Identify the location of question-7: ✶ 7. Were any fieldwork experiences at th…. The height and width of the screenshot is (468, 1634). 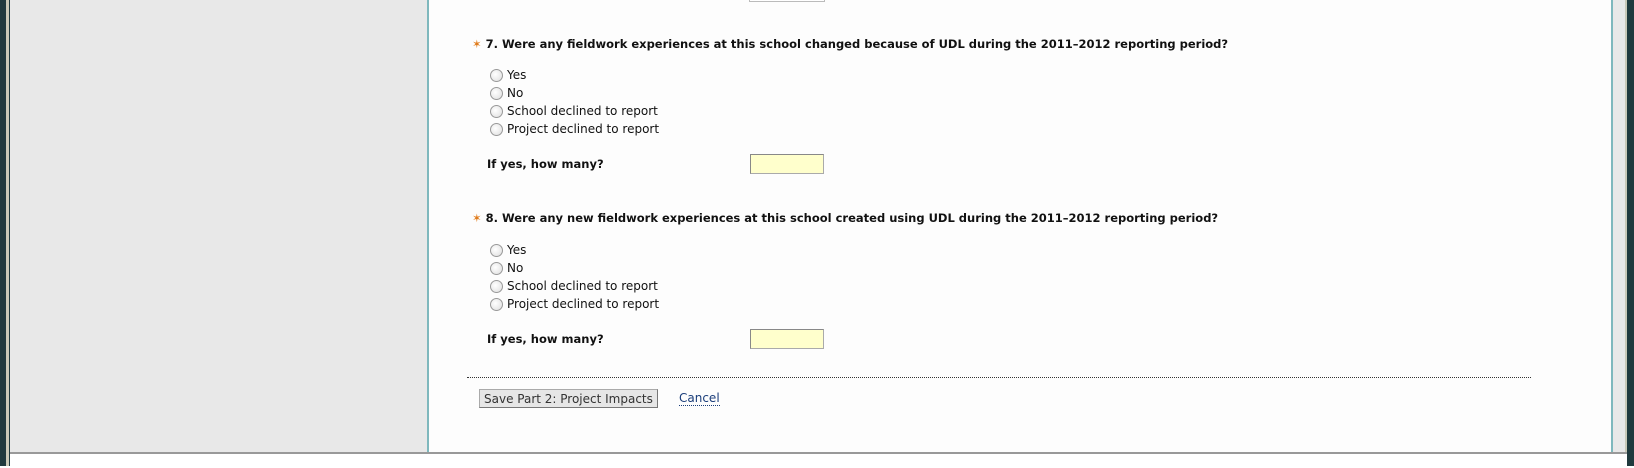
(850, 44).